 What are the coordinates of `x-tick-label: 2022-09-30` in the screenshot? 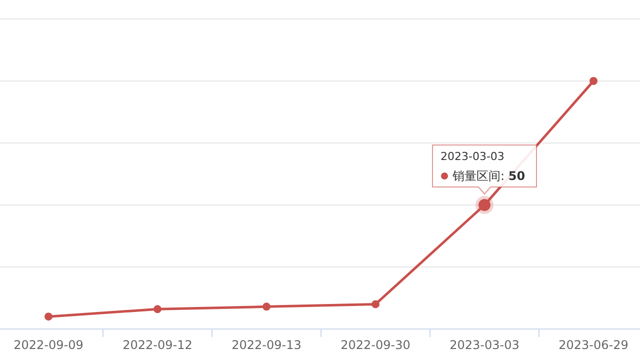 It's located at (375, 345).